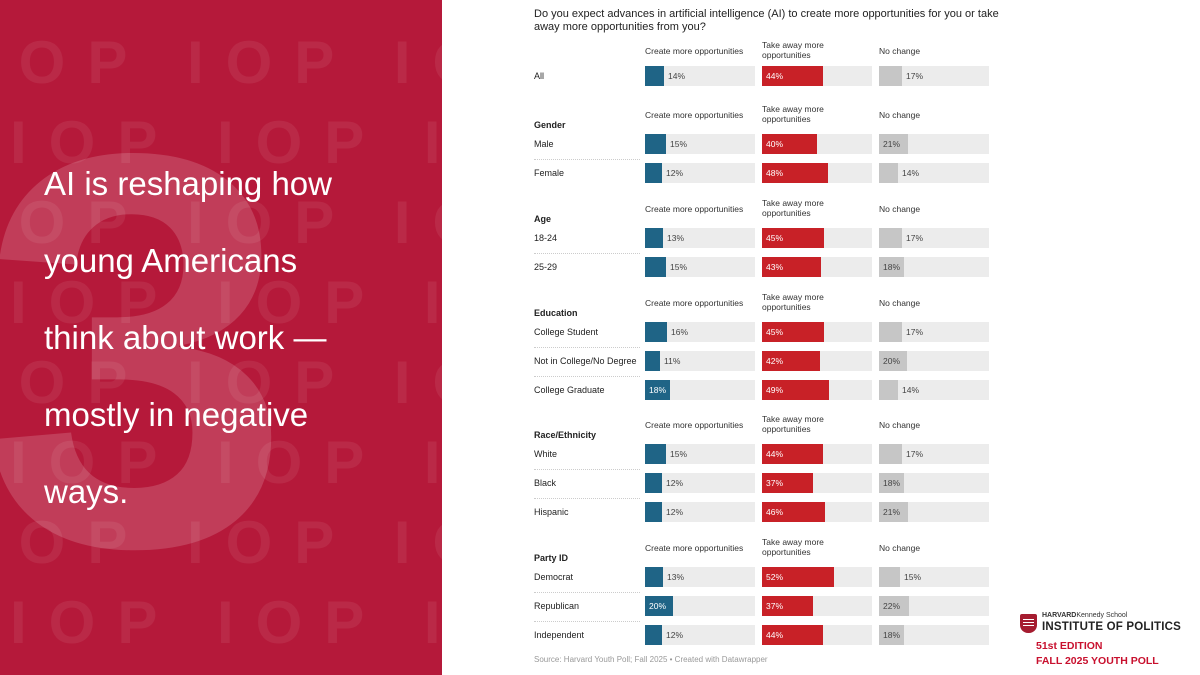 The height and width of the screenshot is (675, 1200). Describe the element at coordinates (775, 361) in the screenshot. I see `bar-value-label: 42%` at that location.